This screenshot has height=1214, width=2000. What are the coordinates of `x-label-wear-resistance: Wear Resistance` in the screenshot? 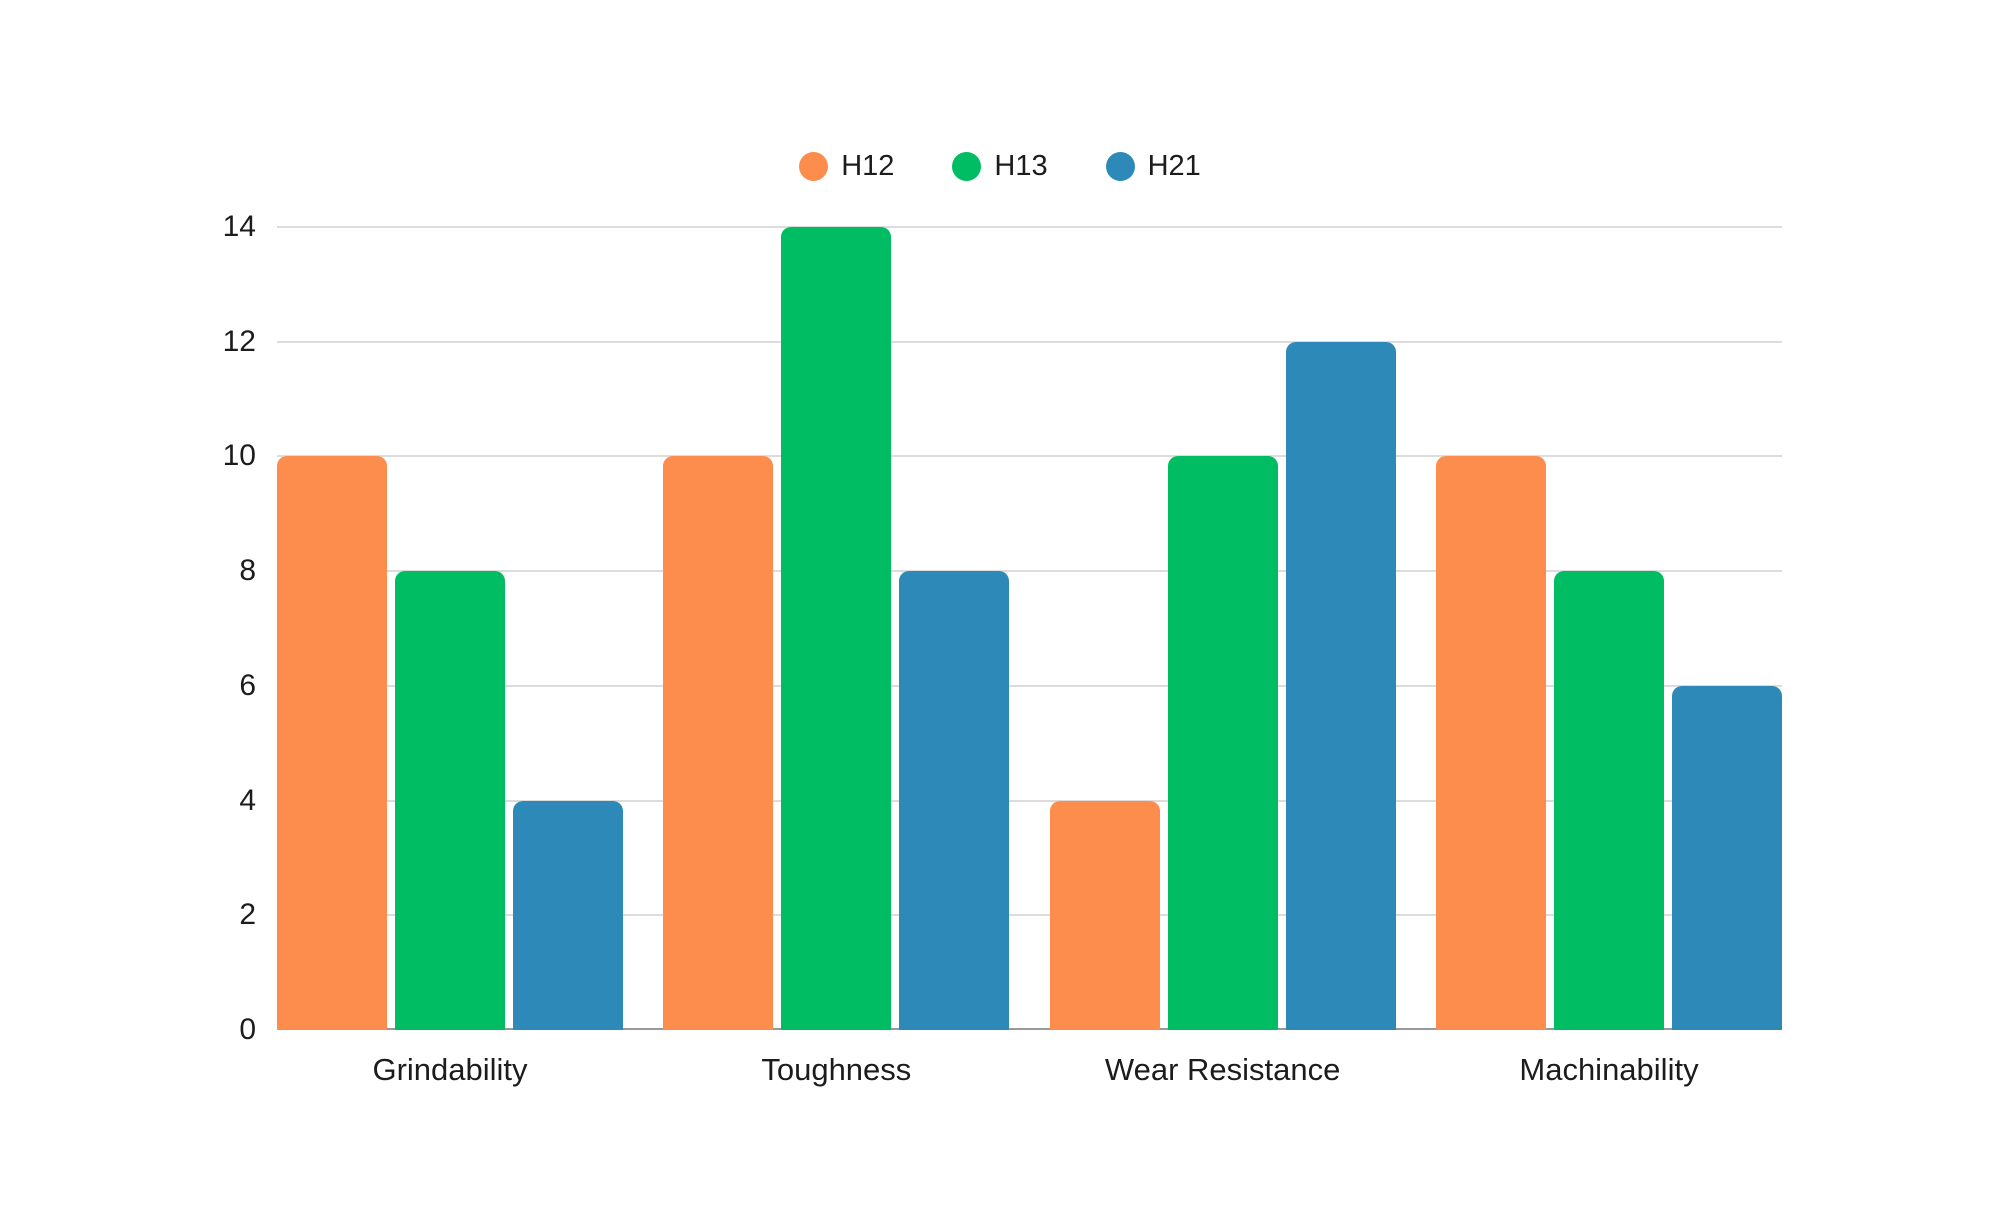 It's located at (1222, 1069).